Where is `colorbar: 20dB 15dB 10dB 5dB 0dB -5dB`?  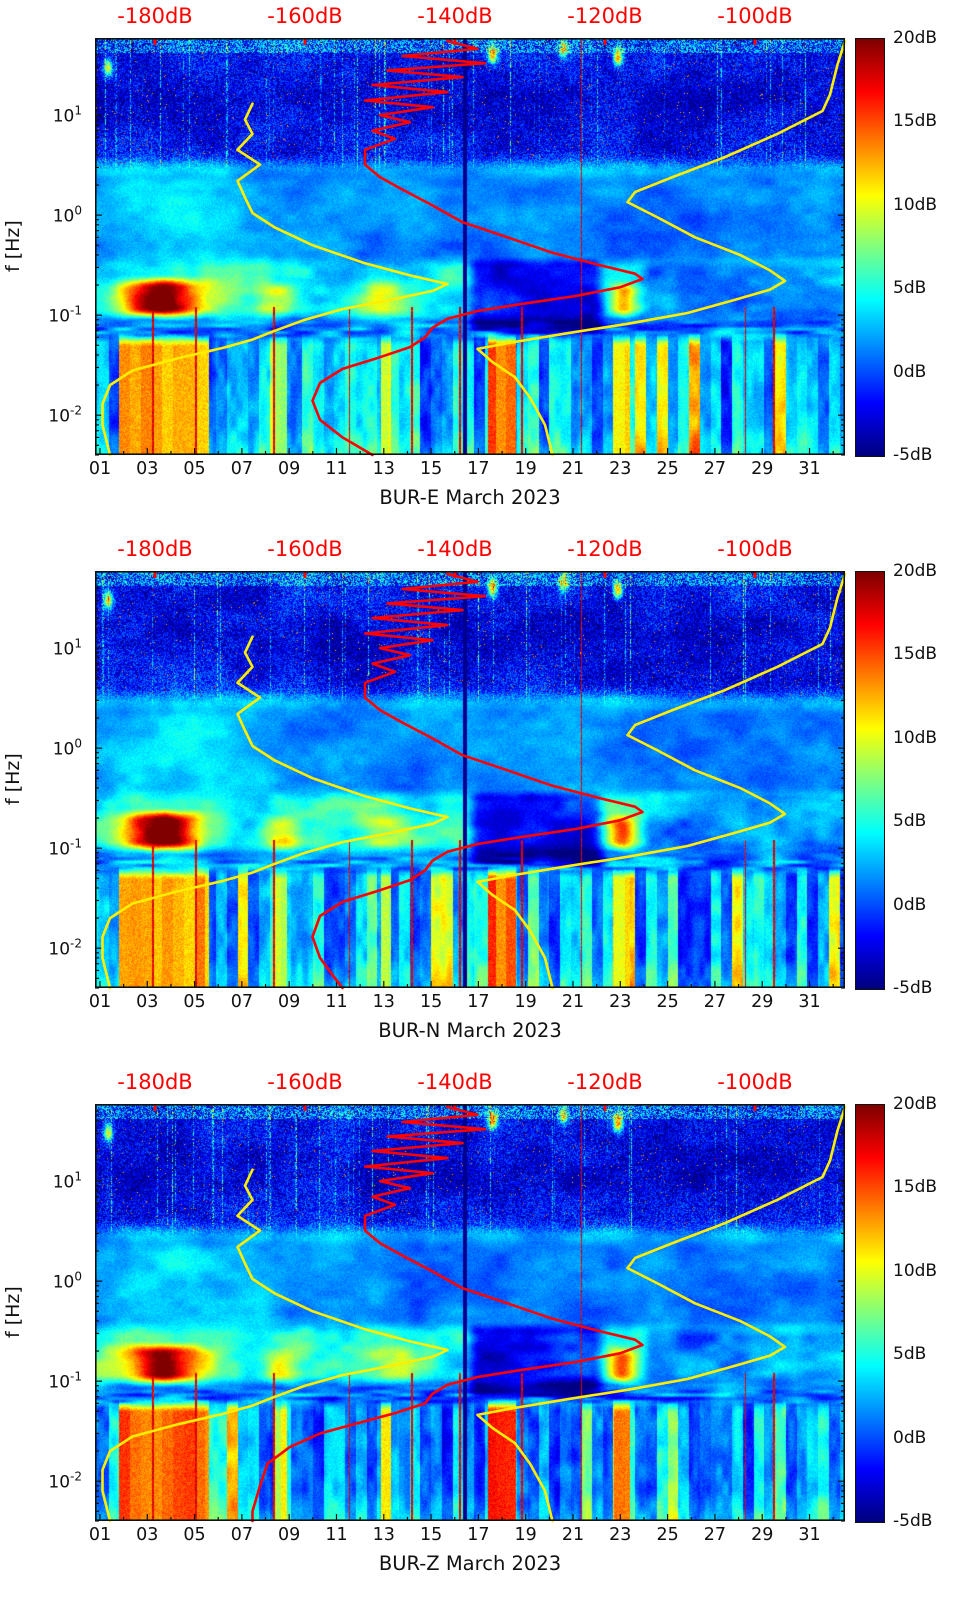 colorbar: 20dB 15dB 10dB 5dB 0dB -5dB is located at coordinates (908, 246).